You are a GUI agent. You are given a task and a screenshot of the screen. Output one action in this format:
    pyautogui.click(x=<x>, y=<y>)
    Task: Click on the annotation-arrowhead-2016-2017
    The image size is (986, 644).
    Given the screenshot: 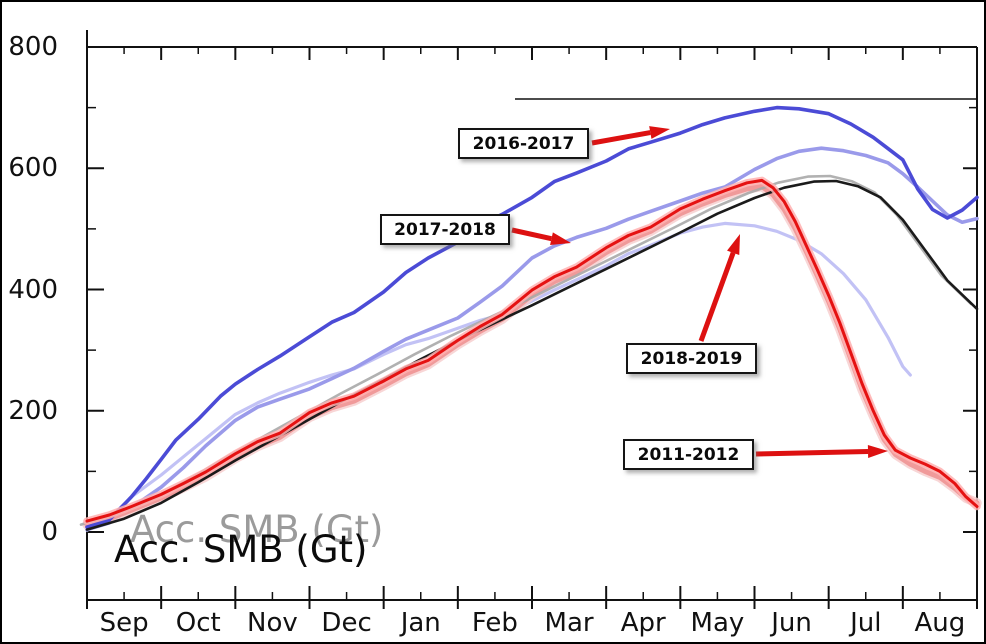 What is the action you would take?
    pyautogui.click(x=659, y=132)
    